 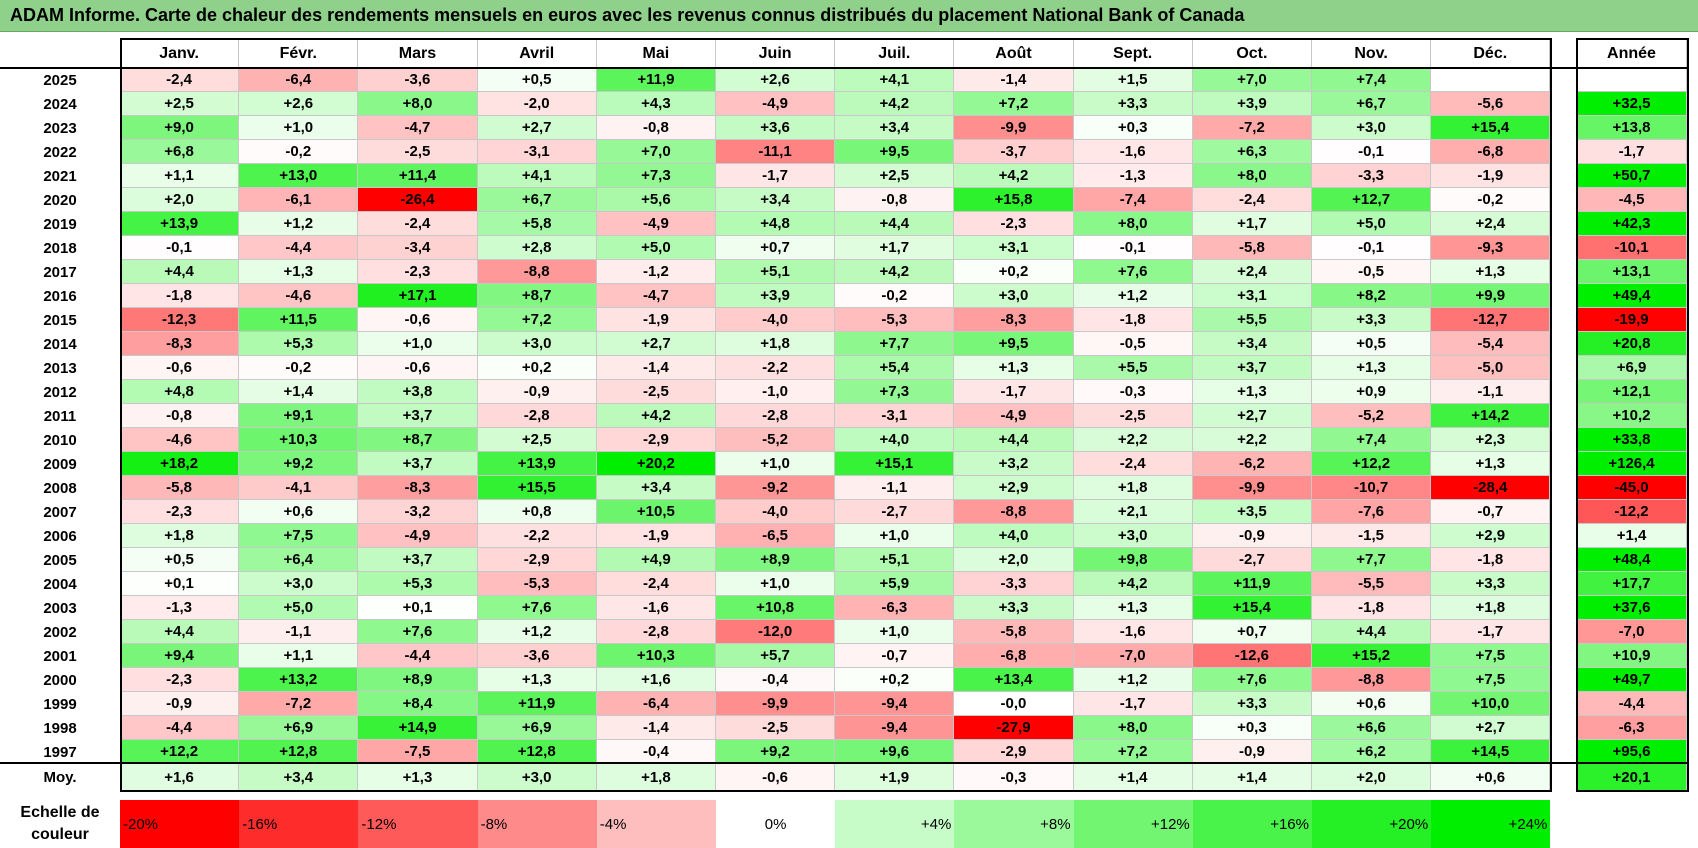 I want to click on heatmap-cell: +5,3, so click(x=299, y=344).